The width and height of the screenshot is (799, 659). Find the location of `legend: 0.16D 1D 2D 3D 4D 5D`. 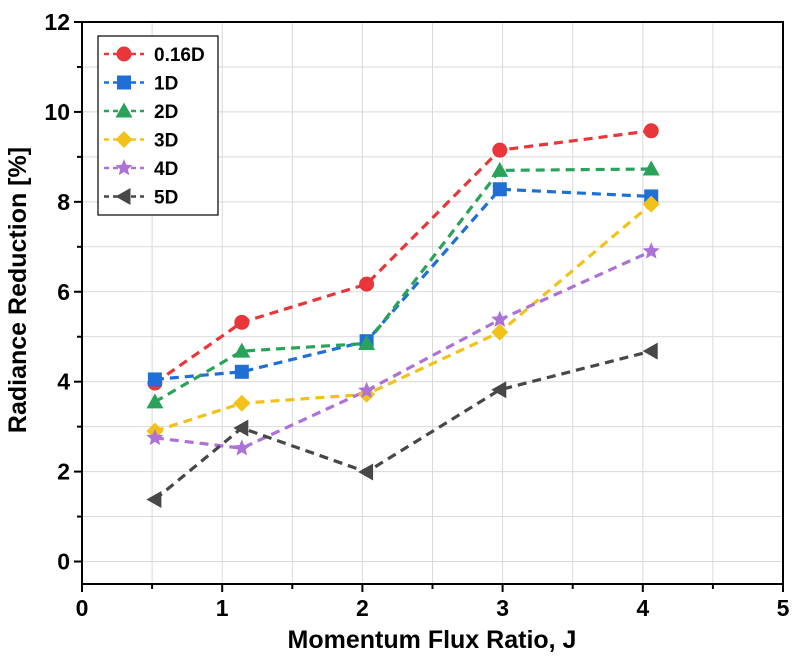

legend: 0.16D 1D 2D 3D 4D 5D is located at coordinates (158, 125).